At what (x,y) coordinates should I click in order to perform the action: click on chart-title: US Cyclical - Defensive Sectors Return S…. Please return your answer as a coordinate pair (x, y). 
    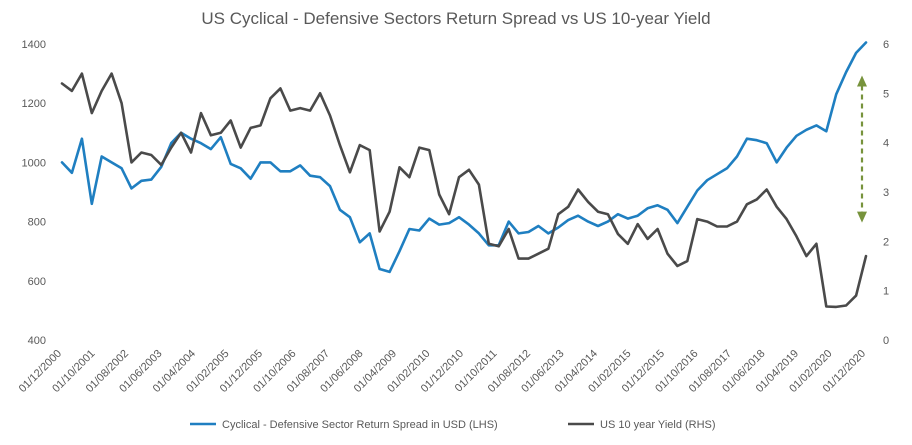
    Looking at the image, I should click on (455, 18).